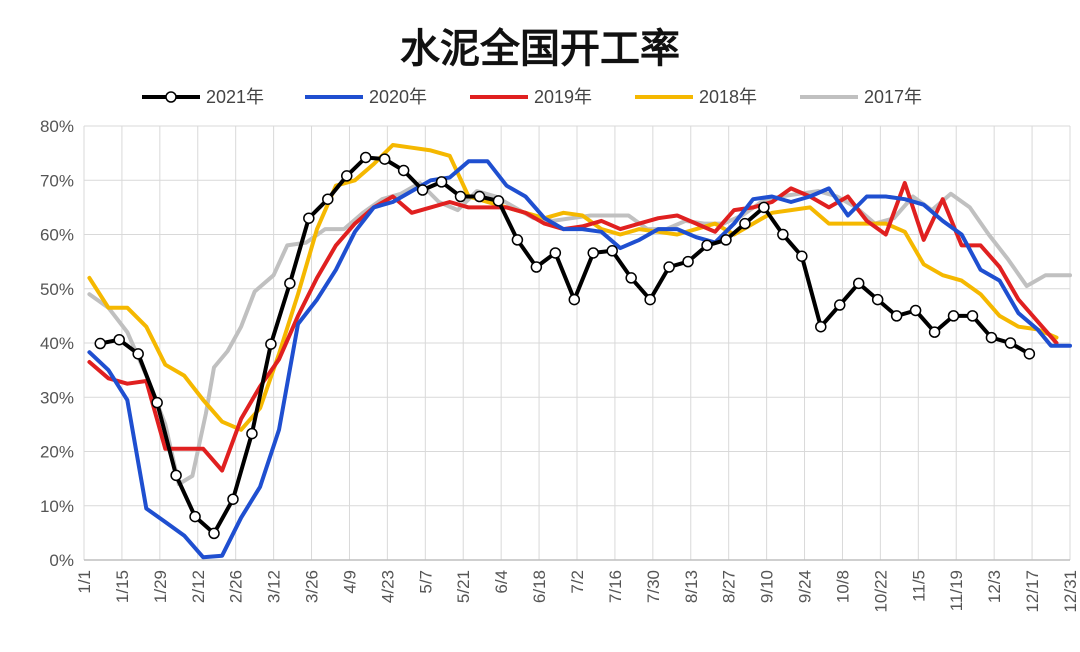 This screenshot has width=1080, height=652. What do you see at coordinates (540, 49) in the screenshot?
I see `chart-title: 水泥全国开工率` at bounding box center [540, 49].